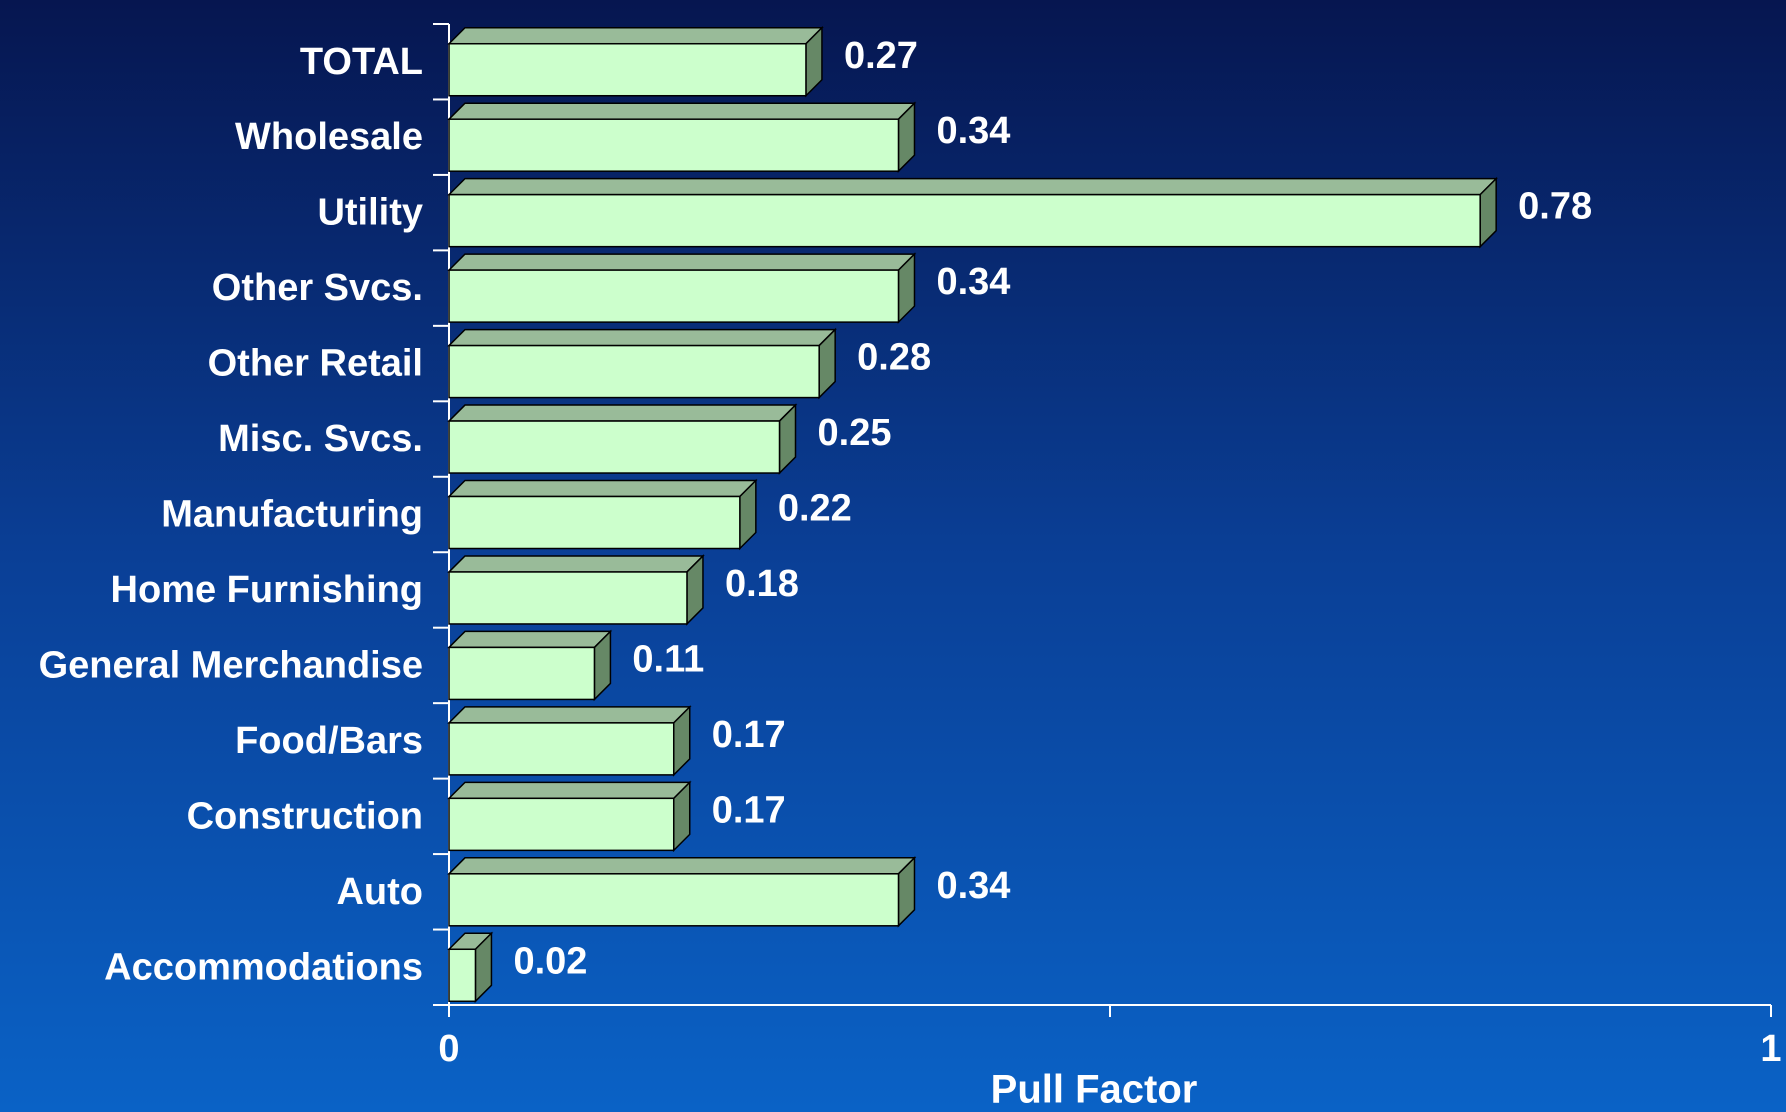 This screenshot has height=1112, width=1786. I want to click on y-tick-label: Wholesale, so click(329, 137).